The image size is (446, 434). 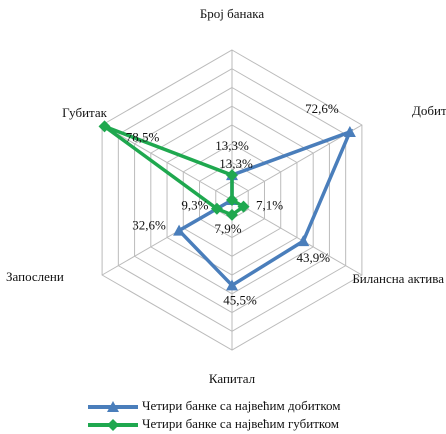 What do you see at coordinates (149, 225) in the screenshot?
I see `data-label: 32,6%` at bounding box center [149, 225].